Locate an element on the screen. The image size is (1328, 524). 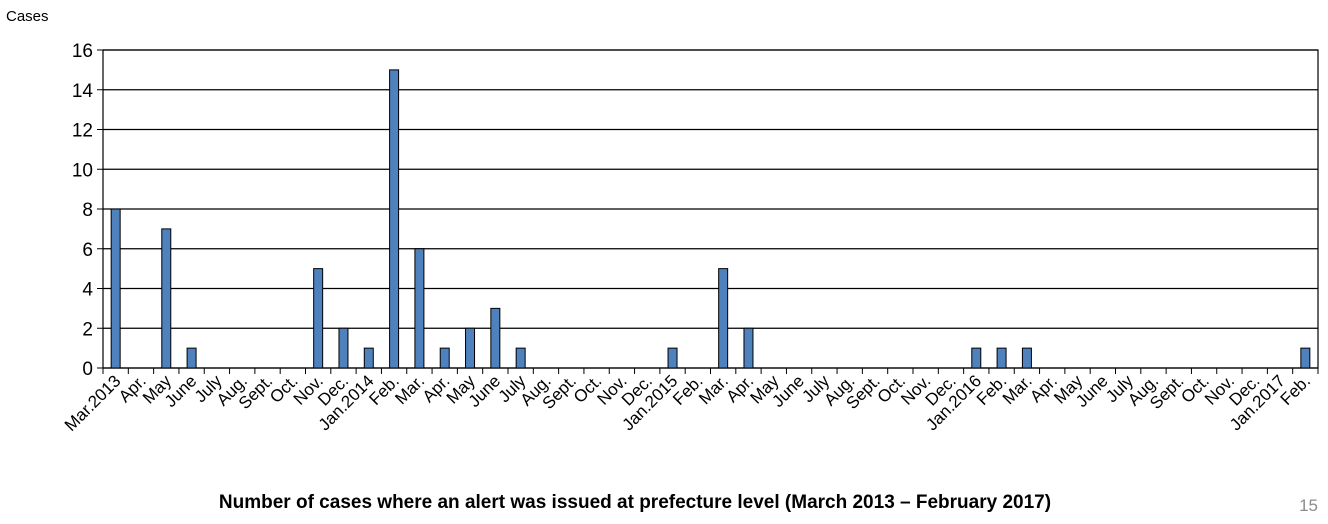
x-tick-label: Feb. is located at coordinates (1295, 389).